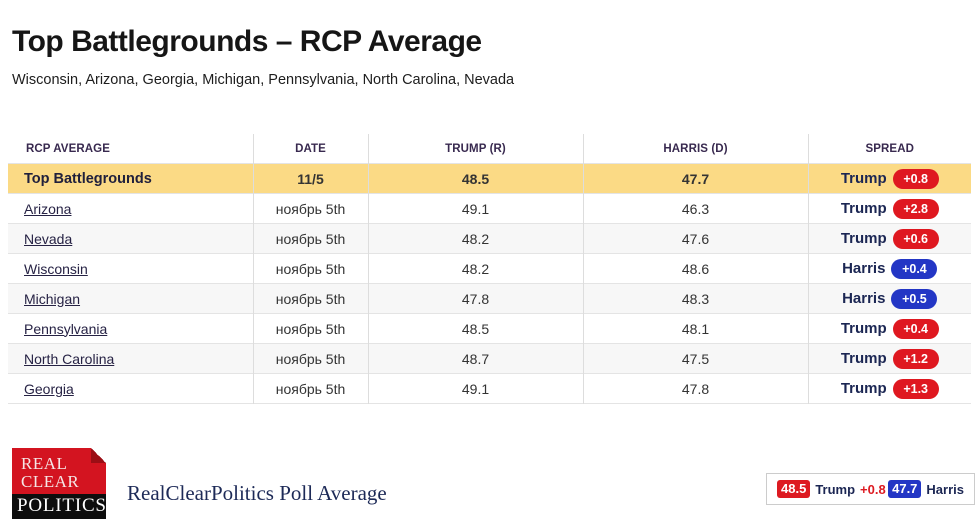 This screenshot has height=522, width=979. I want to click on spread-margin-badge: +0.8, so click(915, 178).